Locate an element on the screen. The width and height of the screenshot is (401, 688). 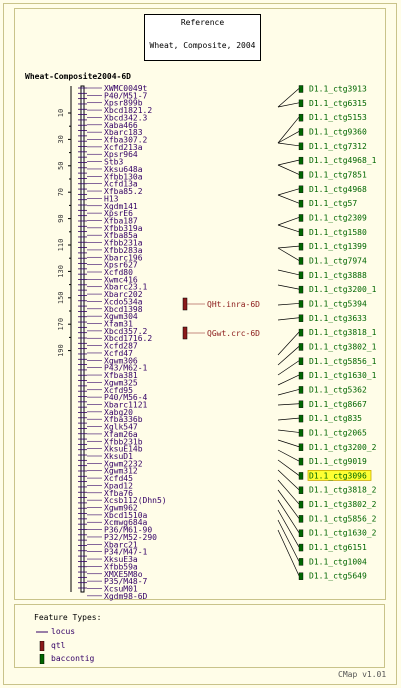
qtl-label: QHt.inra-6D is located at coordinates (233, 304).